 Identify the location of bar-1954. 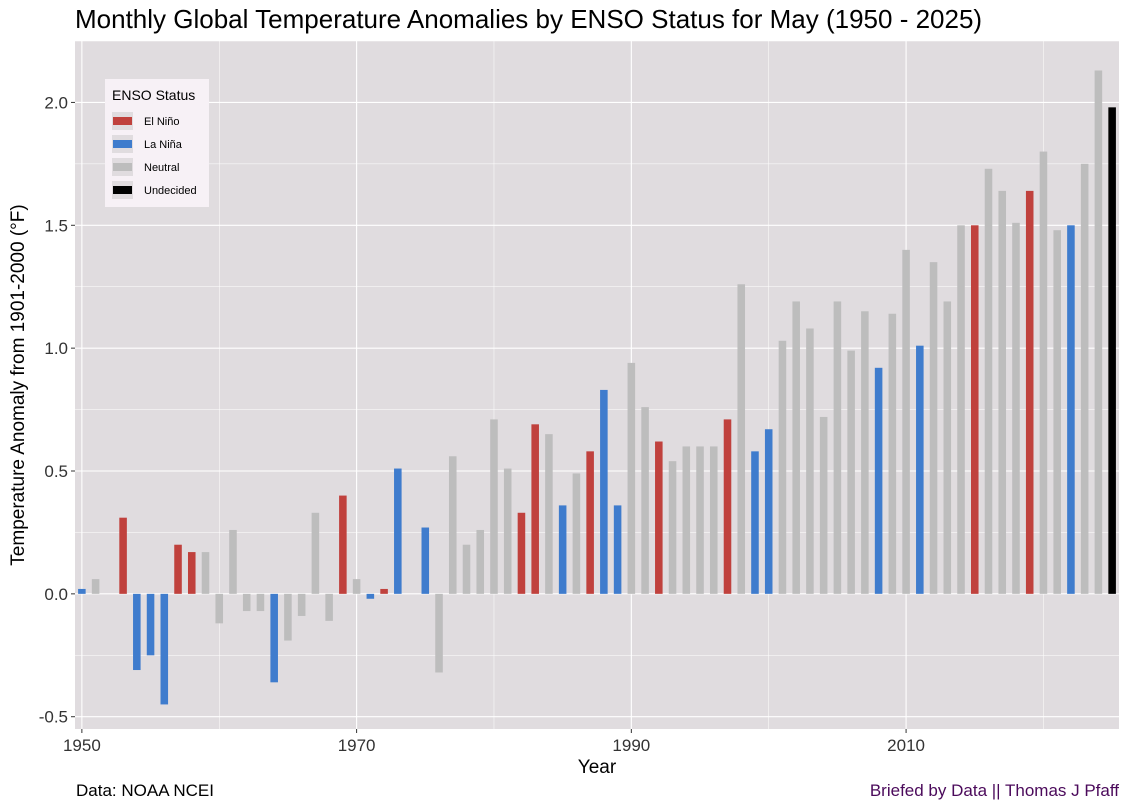
(137, 632).